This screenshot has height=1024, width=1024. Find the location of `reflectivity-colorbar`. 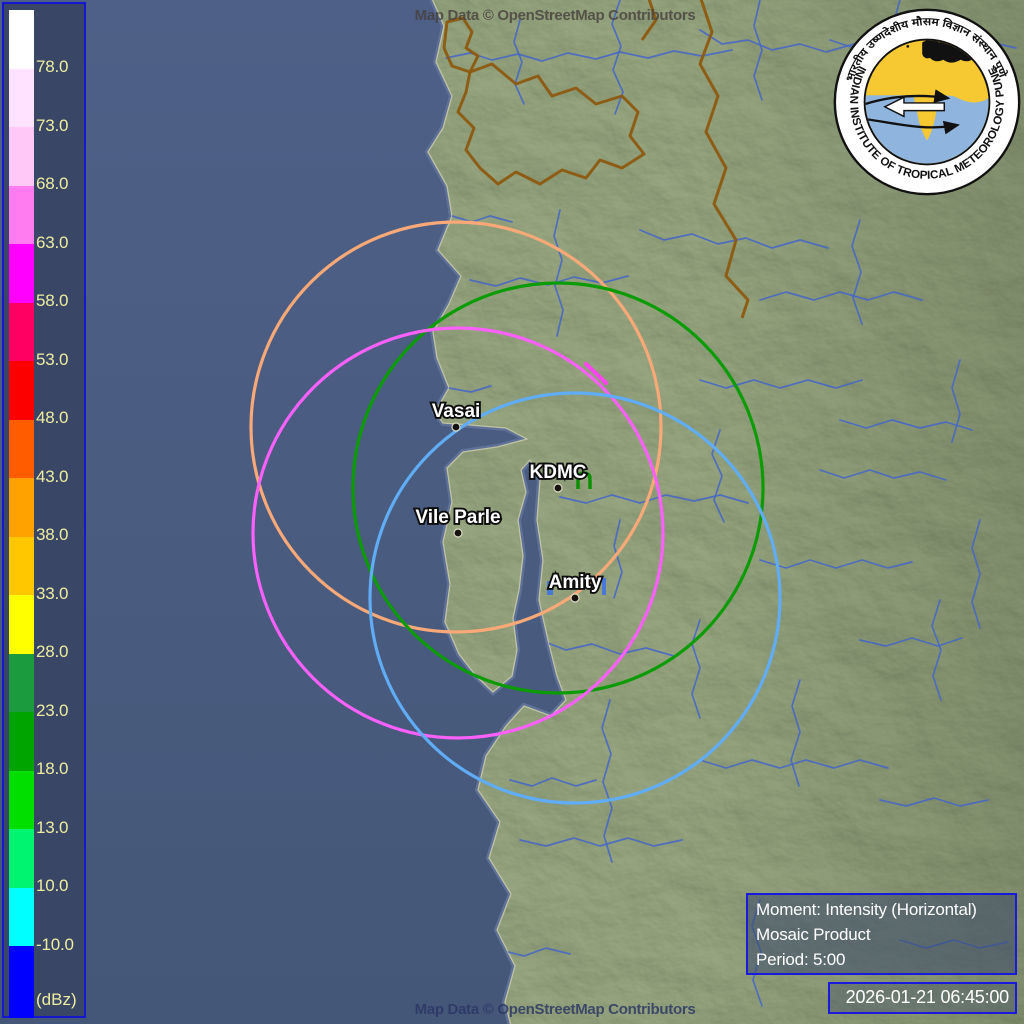

reflectivity-colorbar is located at coordinates (21, 514).